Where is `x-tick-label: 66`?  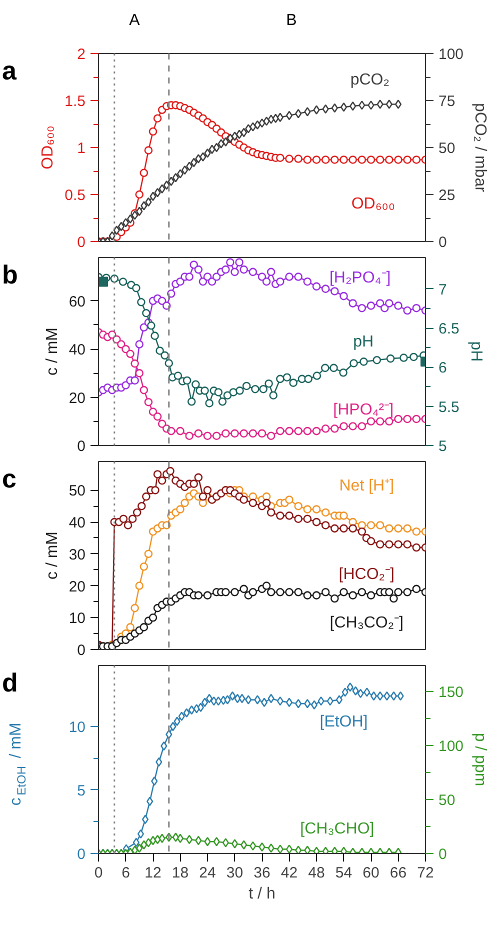
x-tick-label: 66 is located at coordinates (398, 873).